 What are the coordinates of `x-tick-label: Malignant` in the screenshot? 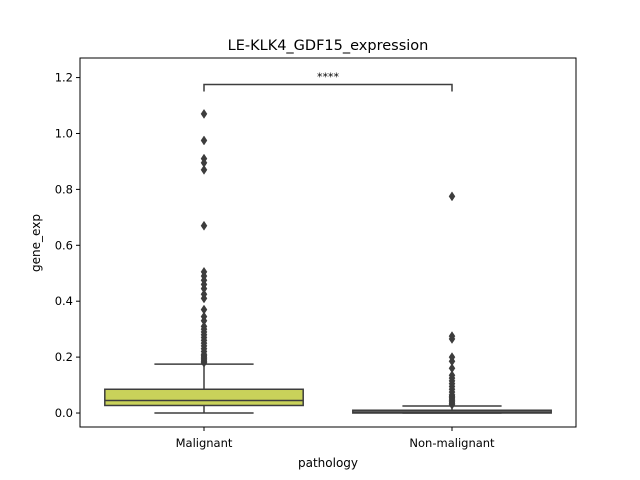 It's located at (204, 443).